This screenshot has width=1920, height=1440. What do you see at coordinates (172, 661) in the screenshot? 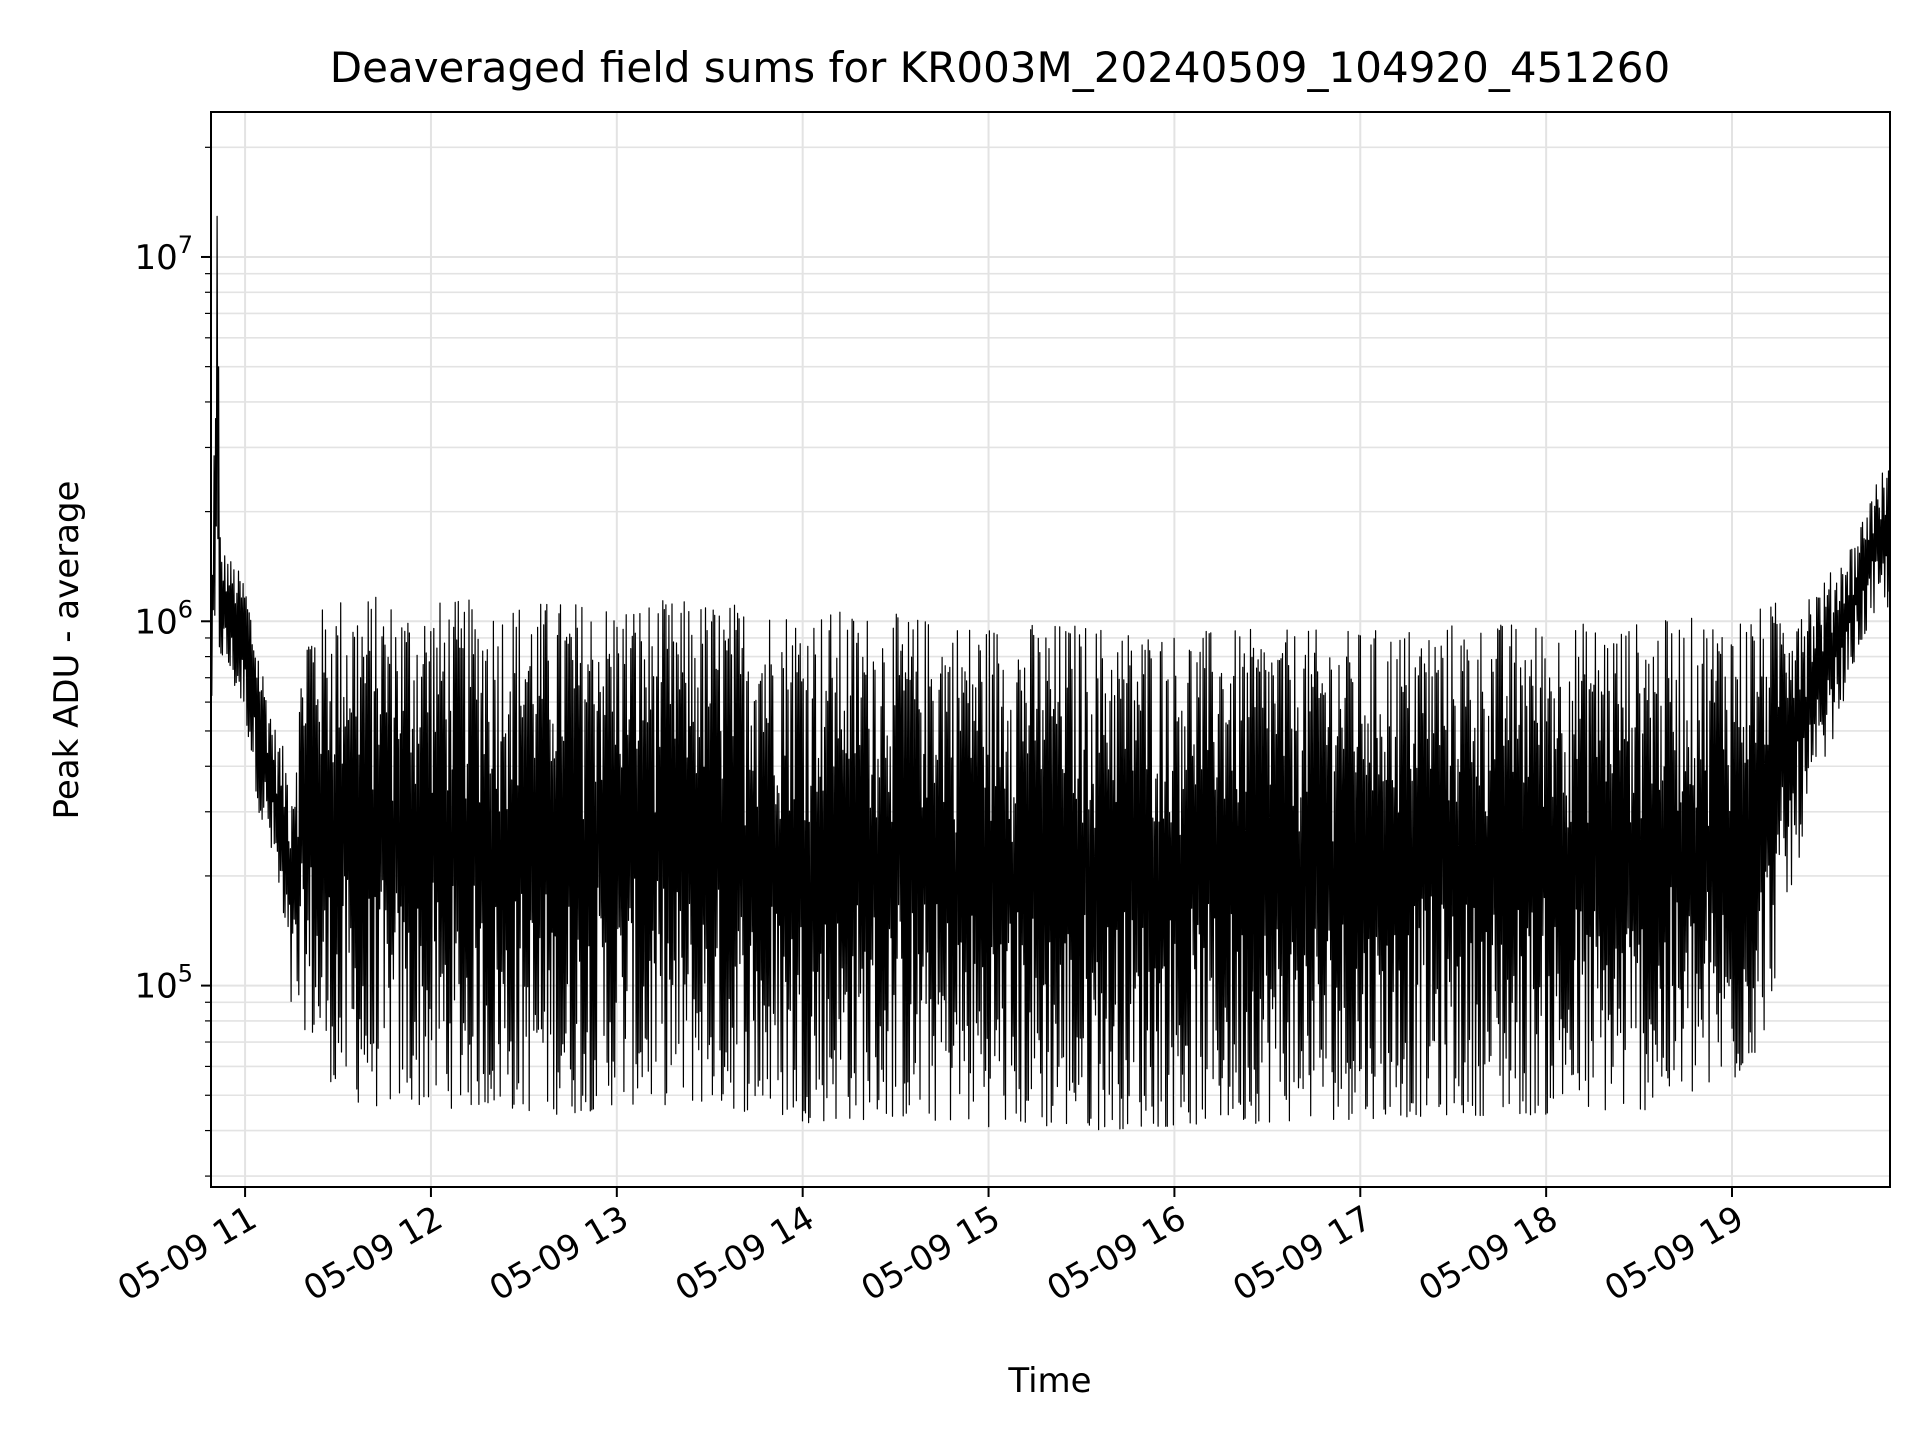
I see `y-axis: 10⁵ 10⁶ 10⁷` at bounding box center [172, 661].